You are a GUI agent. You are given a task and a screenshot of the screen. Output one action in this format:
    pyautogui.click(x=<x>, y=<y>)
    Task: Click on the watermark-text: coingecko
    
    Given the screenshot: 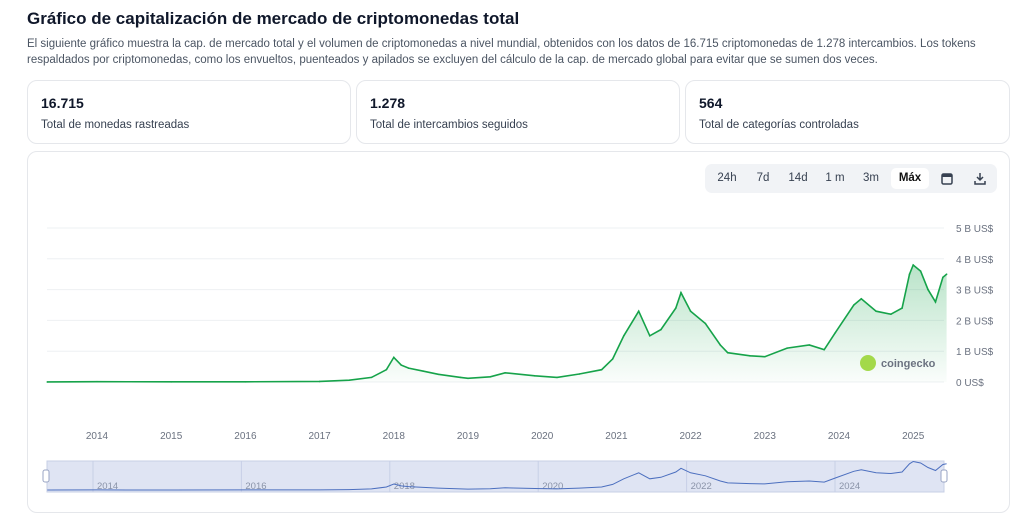 What is the action you would take?
    pyautogui.click(x=908, y=364)
    